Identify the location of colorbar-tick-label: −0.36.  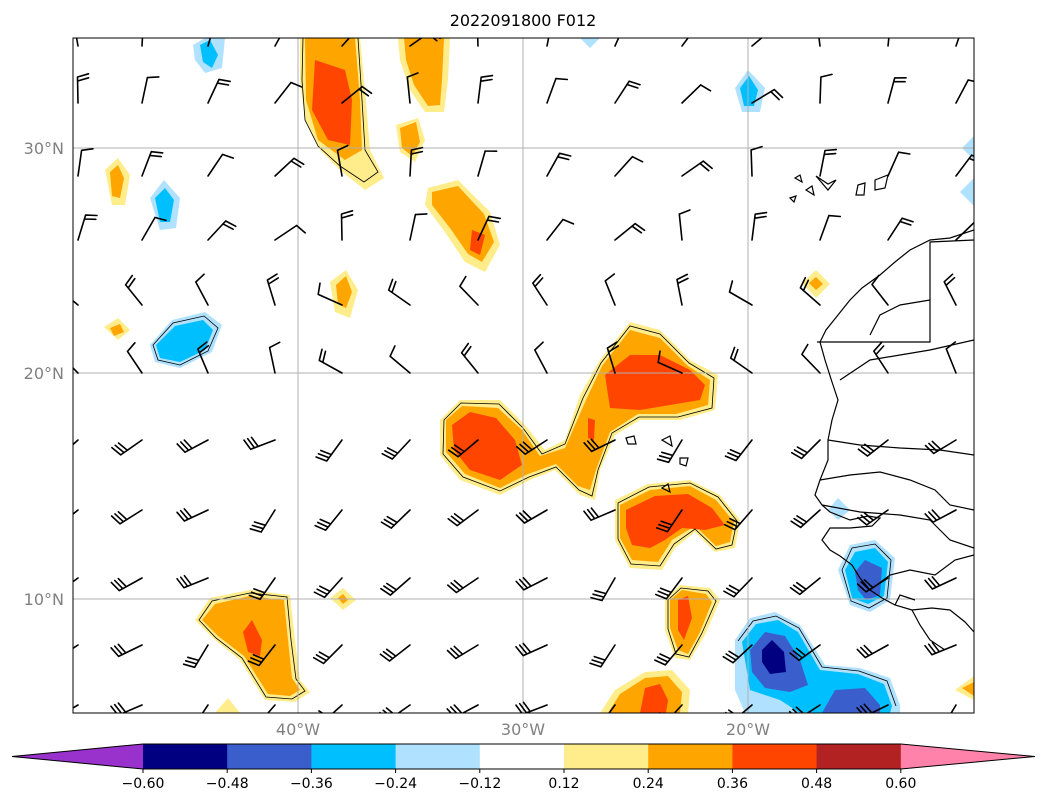
(311, 784).